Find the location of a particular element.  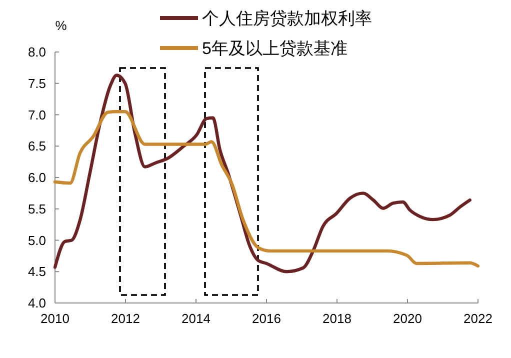

y-axis-title: % is located at coordinates (61, 25).